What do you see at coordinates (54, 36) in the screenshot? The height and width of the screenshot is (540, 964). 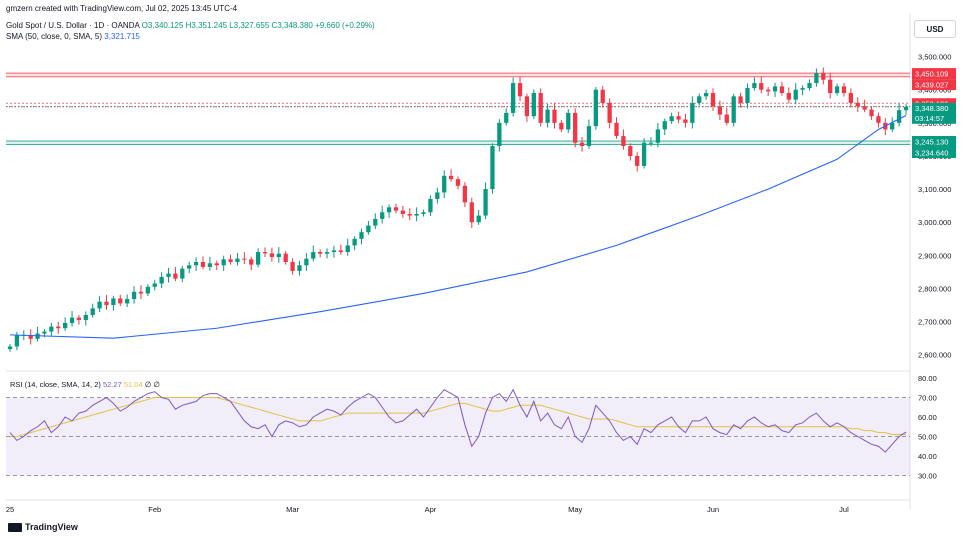 I see `sma-label: SMA (50, close, 0, SMA, 5)` at bounding box center [54, 36].